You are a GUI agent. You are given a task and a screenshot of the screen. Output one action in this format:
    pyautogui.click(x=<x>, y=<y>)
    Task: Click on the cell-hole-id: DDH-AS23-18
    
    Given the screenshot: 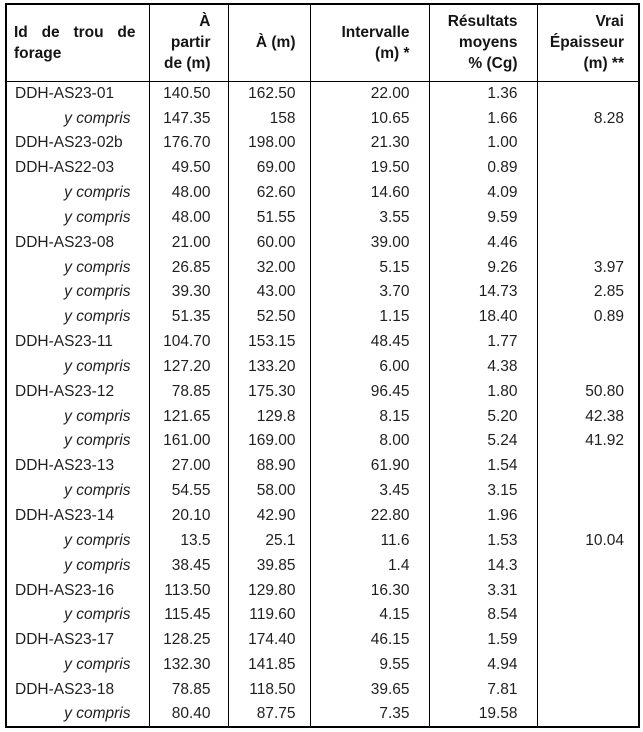 What is the action you would take?
    pyautogui.click(x=77, y=690)
    